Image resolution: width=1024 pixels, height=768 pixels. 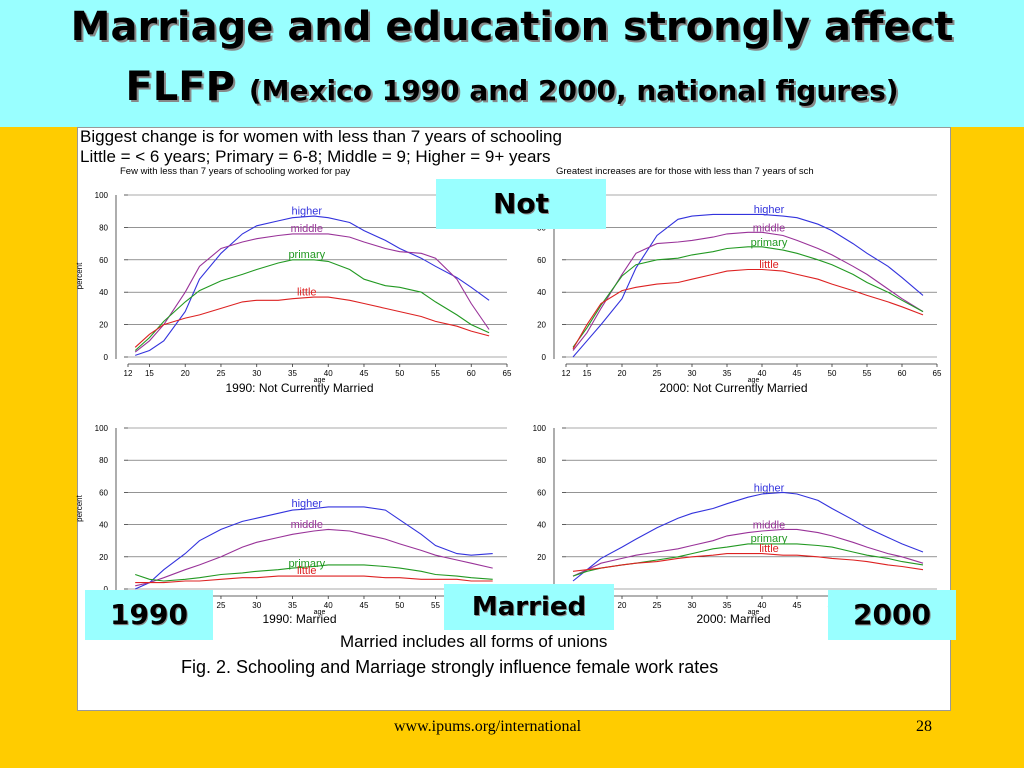 I want to click on x-tick-label: 65, so click(x=507, y=373).